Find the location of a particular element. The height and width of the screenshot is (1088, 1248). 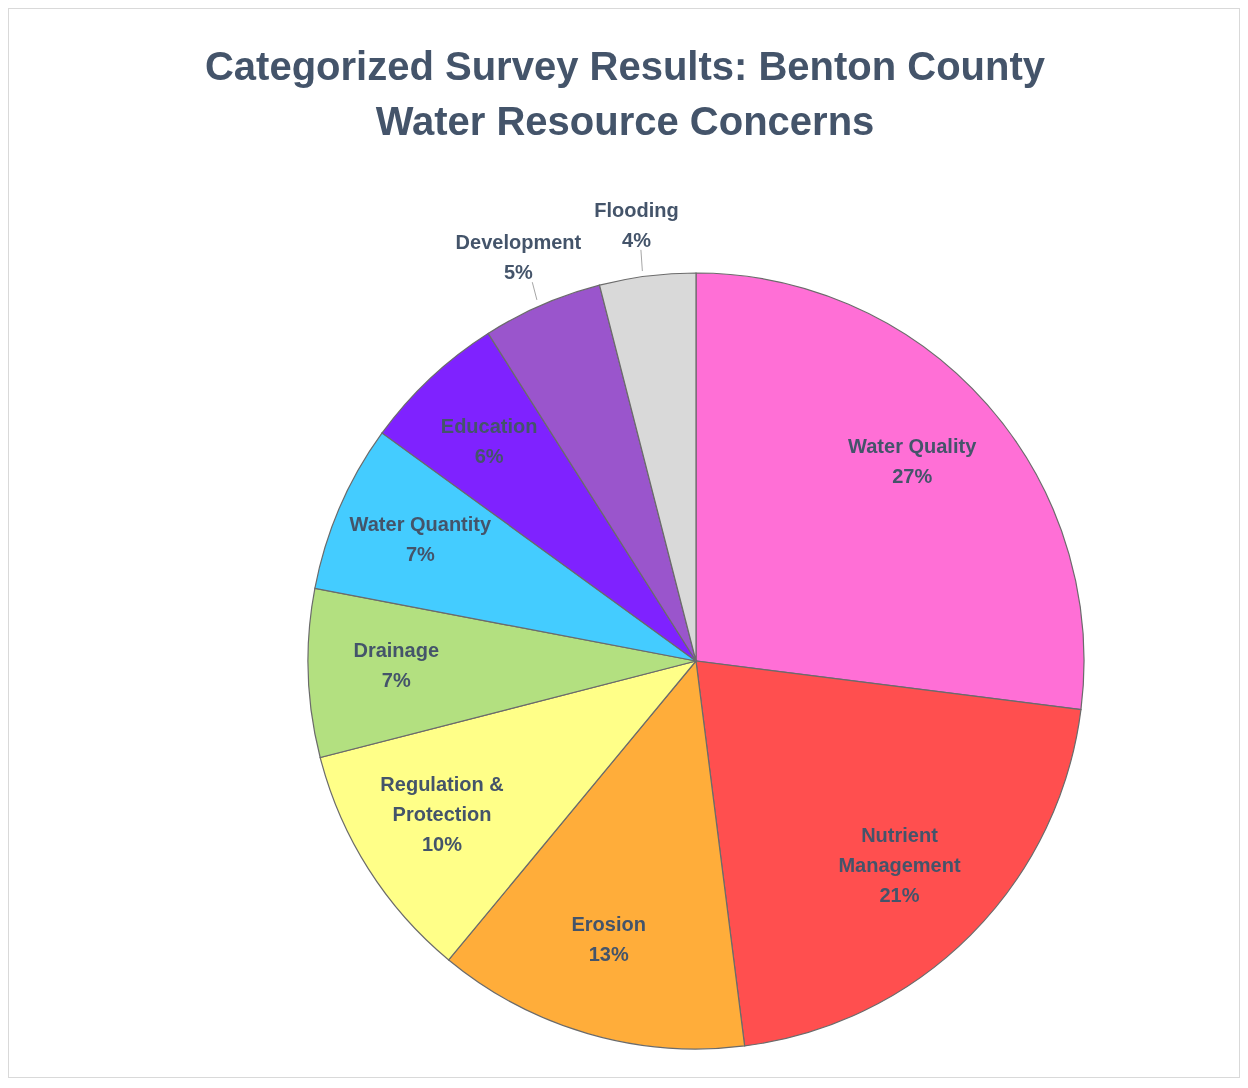

slice-label: Drainage is located at coordinates (396, 650).